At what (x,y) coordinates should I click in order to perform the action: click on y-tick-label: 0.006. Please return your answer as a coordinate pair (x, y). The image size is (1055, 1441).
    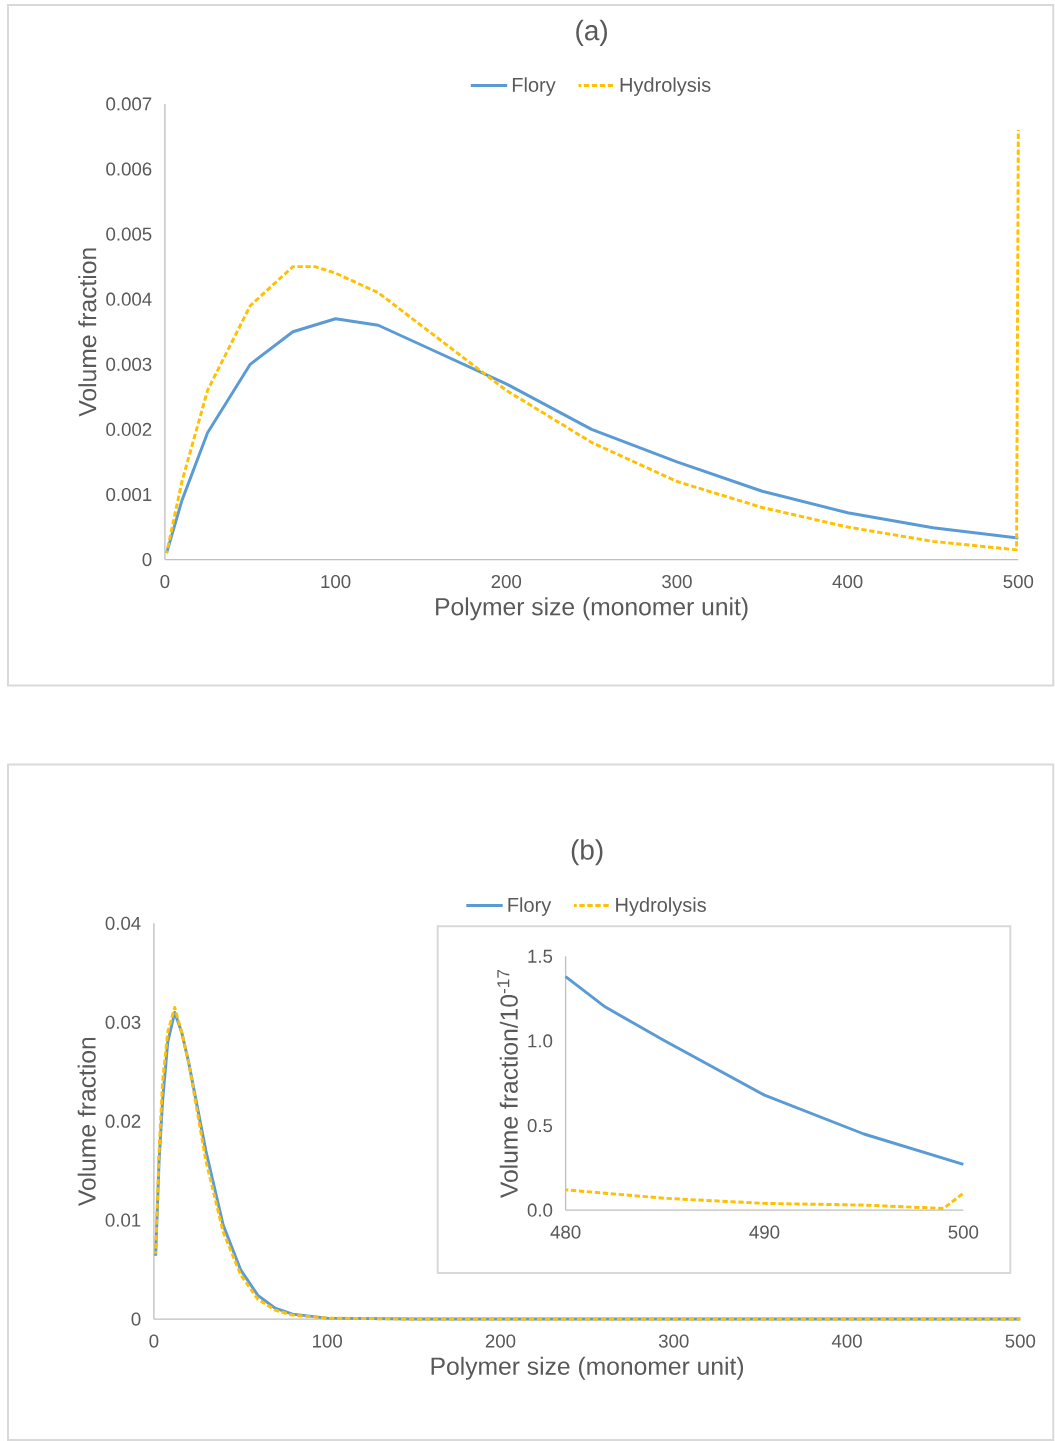
    Looking at the image, I should click on (129, 169).